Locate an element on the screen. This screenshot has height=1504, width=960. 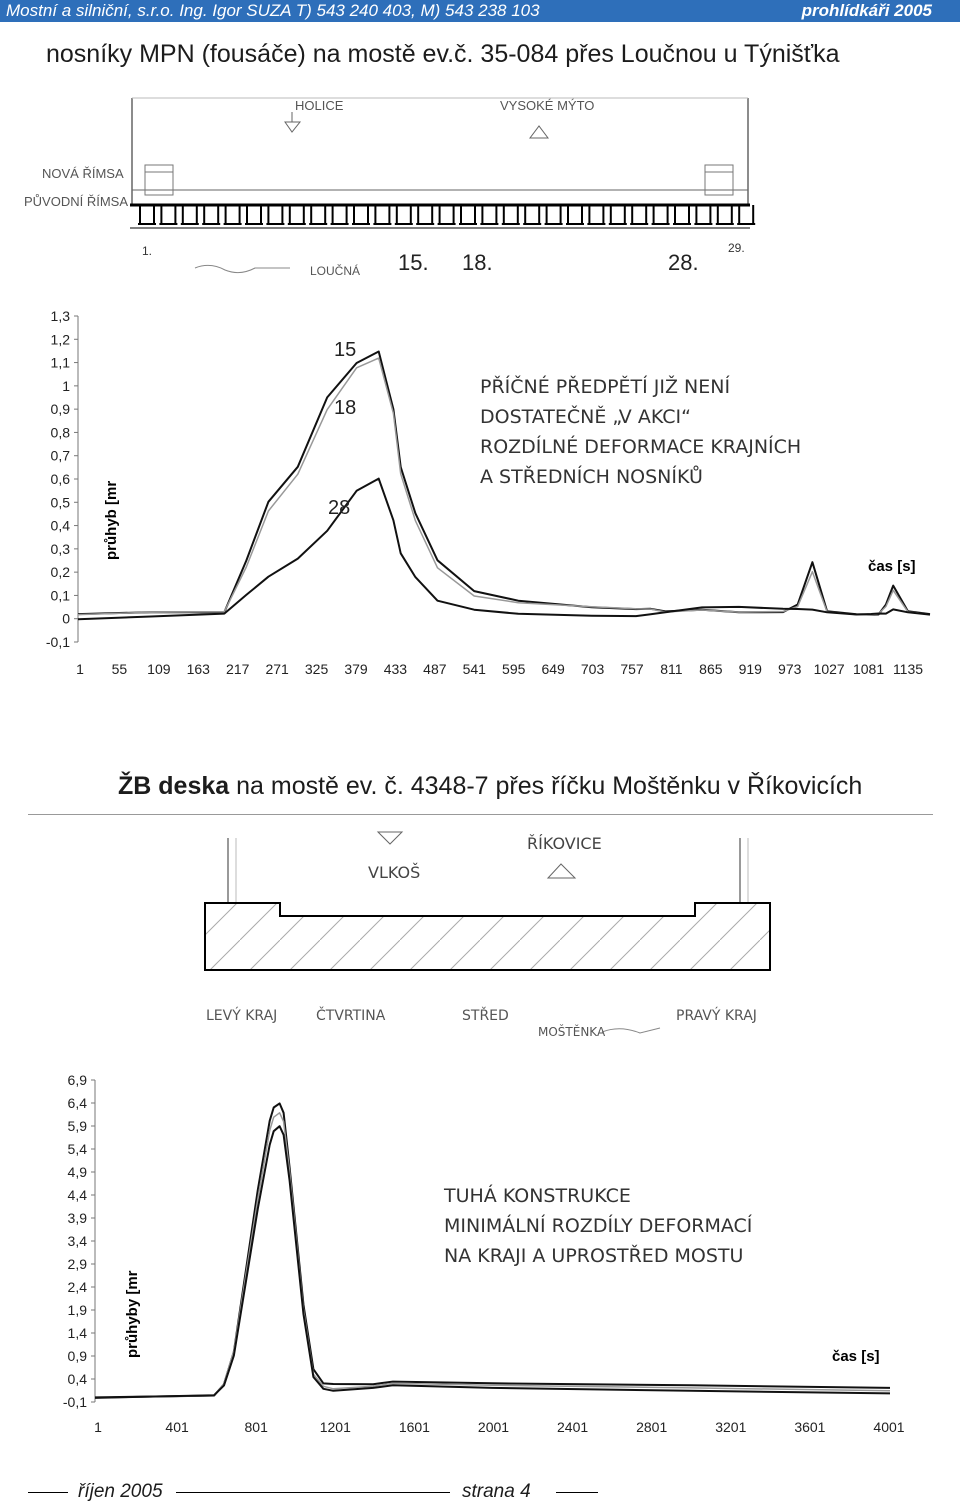
x-tick-label: 271 is located at coordinates (277, 669).